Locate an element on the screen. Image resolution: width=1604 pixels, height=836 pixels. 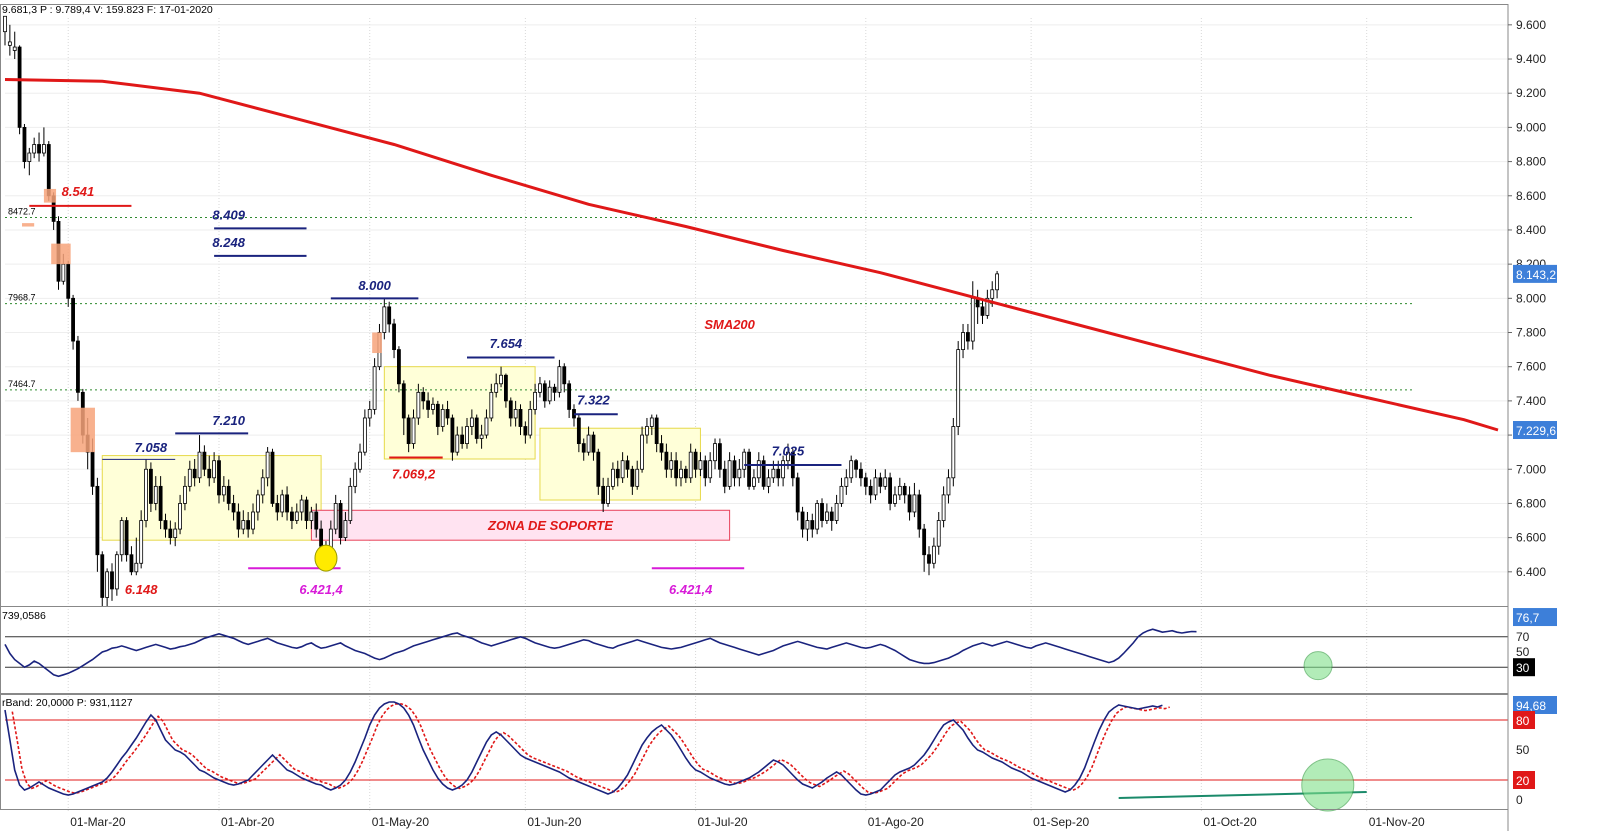
chart-text: 6.148 is located at coordinates (141, 589).